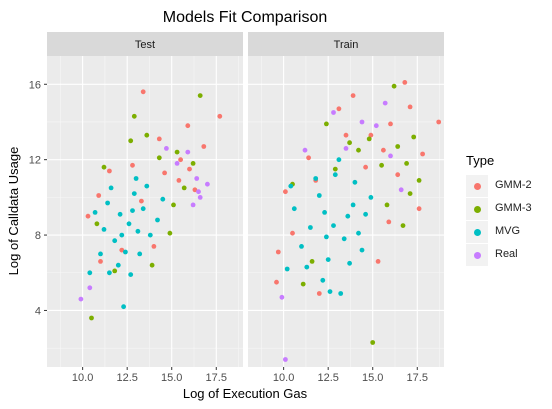 The image size is (552, 409). What do you see at coordinates (346, 44) in the screenshot?
I see `facet-strip-train` at bounding box center [346, 44].